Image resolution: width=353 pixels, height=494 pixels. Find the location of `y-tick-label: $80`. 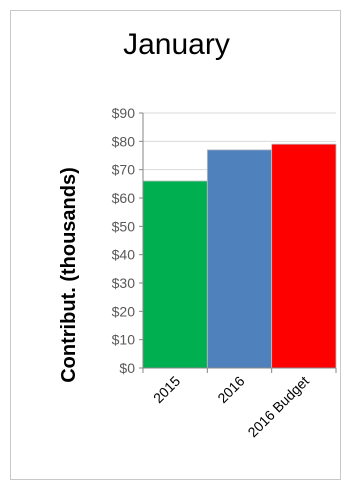

y-tick-label: $80 is located at coordinates (124, 141).